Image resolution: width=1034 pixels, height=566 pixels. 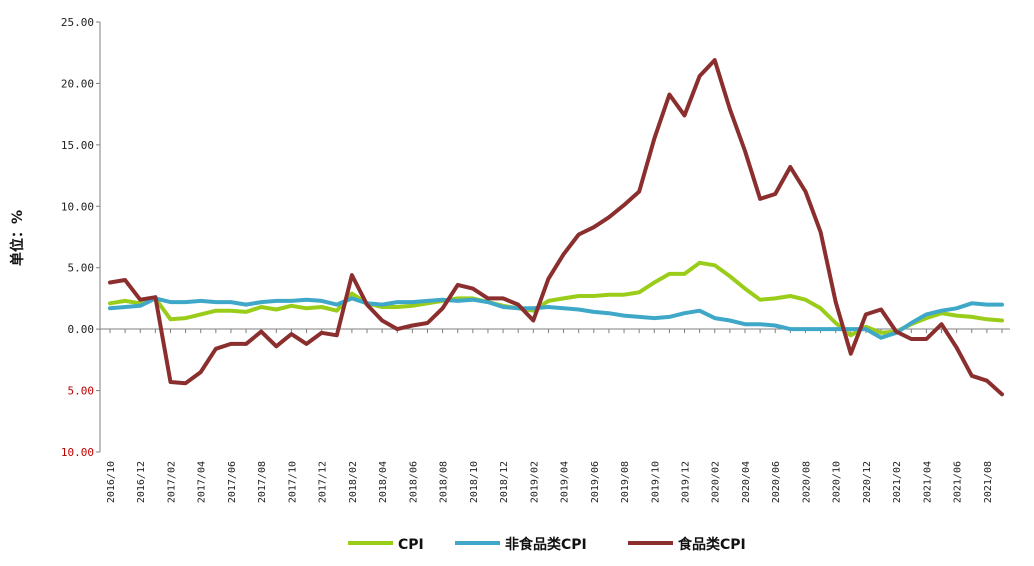 I want to click on legend-item-nonfood-cpi: 非食品类CPI, so click(x=521, y=544).